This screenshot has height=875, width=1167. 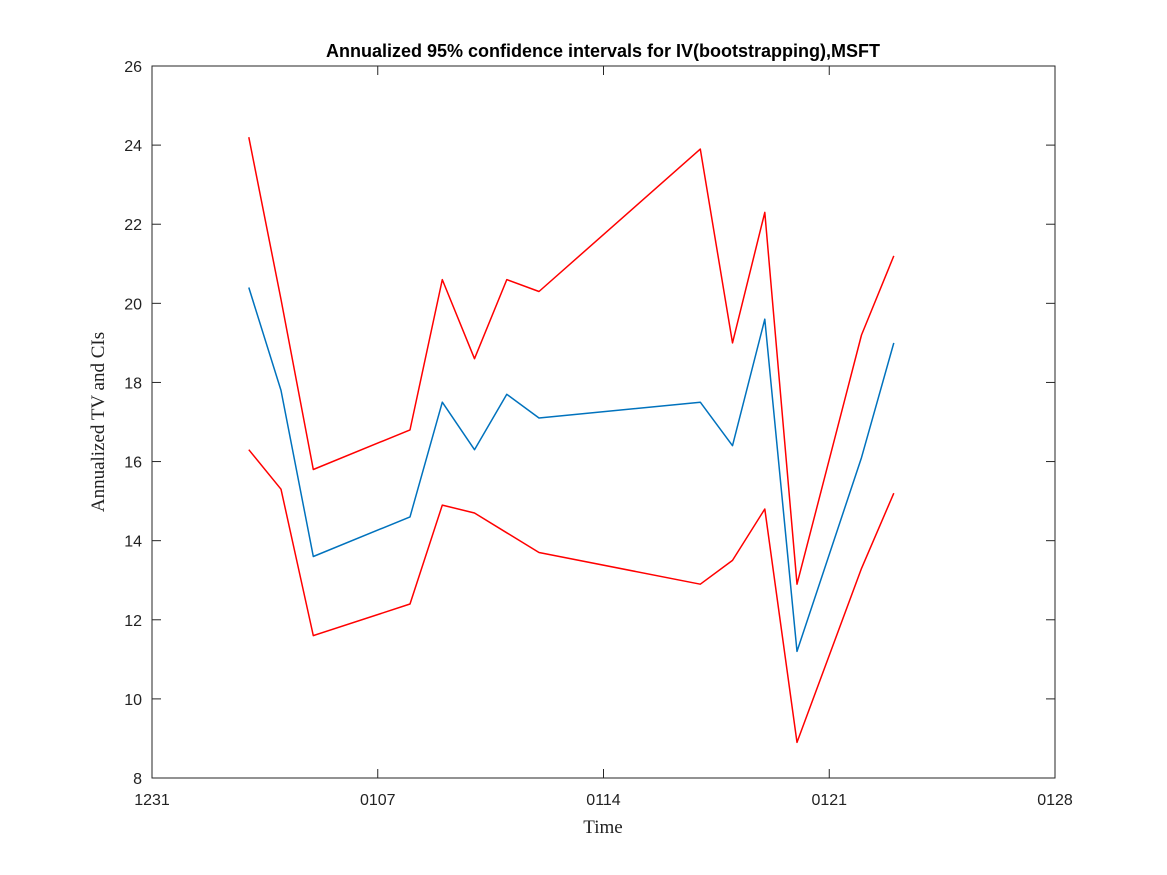 What do you see at coordinates (133, 542) in the screenshot?
I see `y-tick-label: 14` at bounding box center [133, 542].